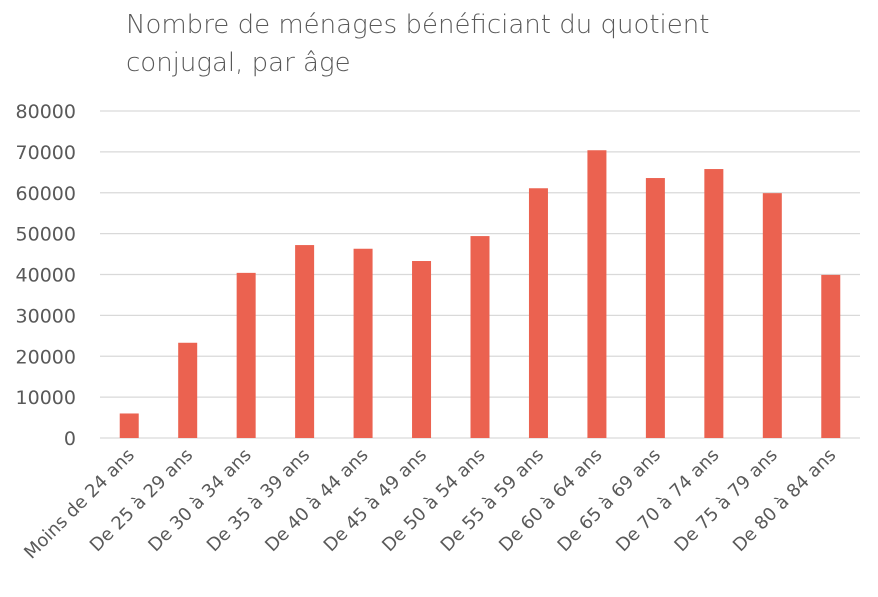 This screenshot has width=878, height=597. I want to click on x-tick-label: De 30 à 34 ans, so click(199, 500).